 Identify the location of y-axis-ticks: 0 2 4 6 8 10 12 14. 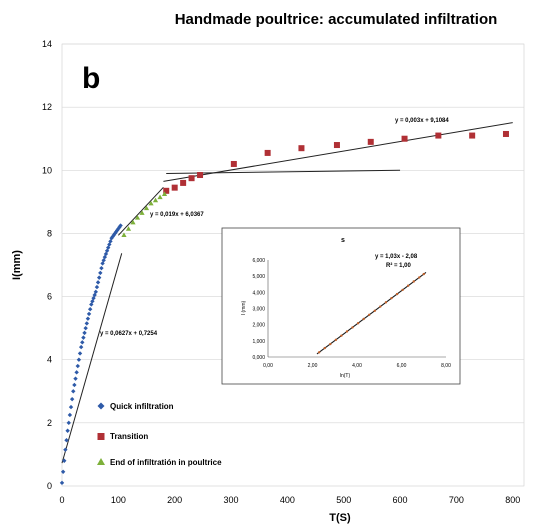
(47, 265).